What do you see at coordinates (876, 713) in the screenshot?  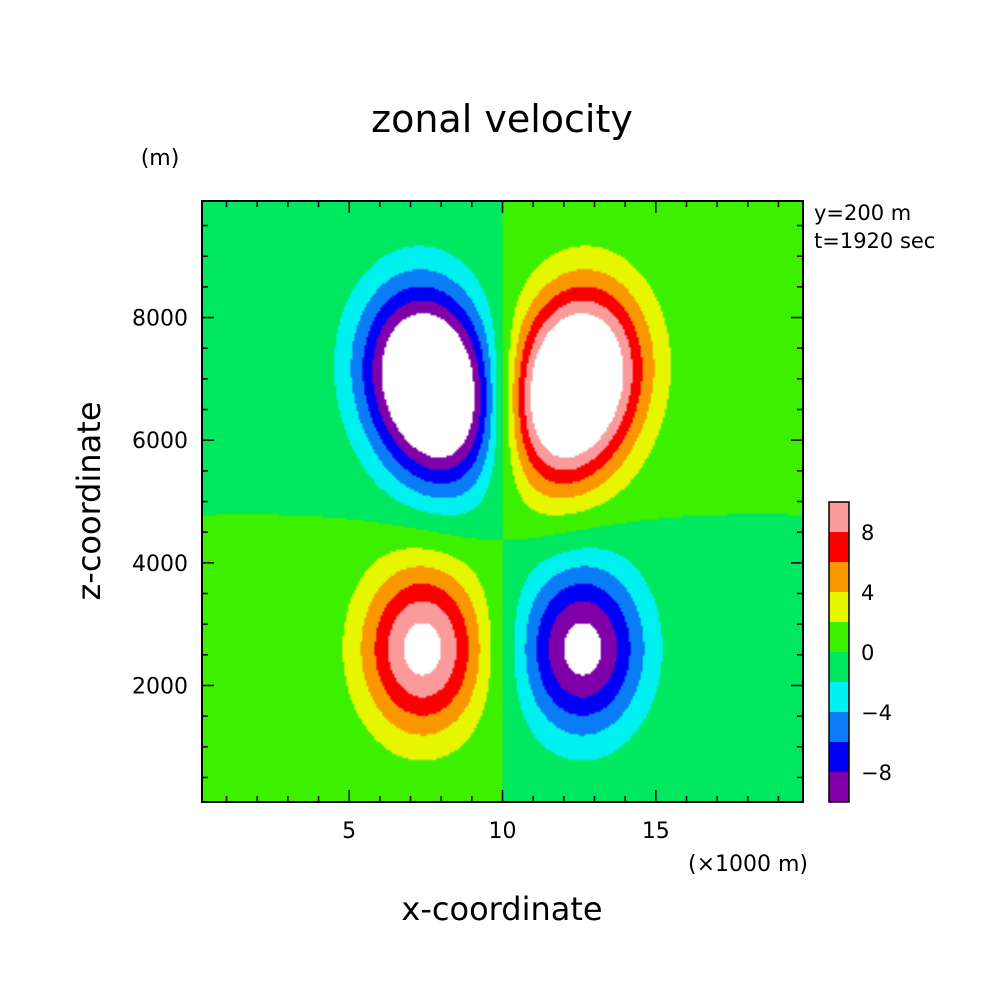 I see `colorbar-label: −4` at bounding box center [876, 713].